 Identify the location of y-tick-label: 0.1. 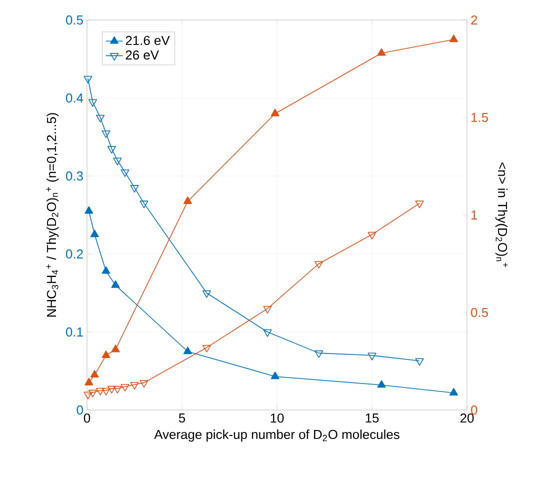
(74, 332).